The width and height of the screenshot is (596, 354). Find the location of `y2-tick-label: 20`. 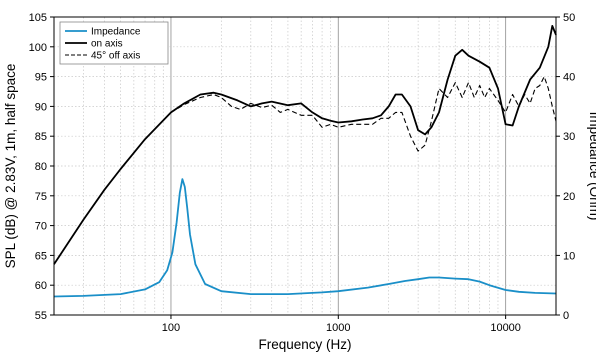

y2-tick-label: 20 is located at coordinates (569, 197).